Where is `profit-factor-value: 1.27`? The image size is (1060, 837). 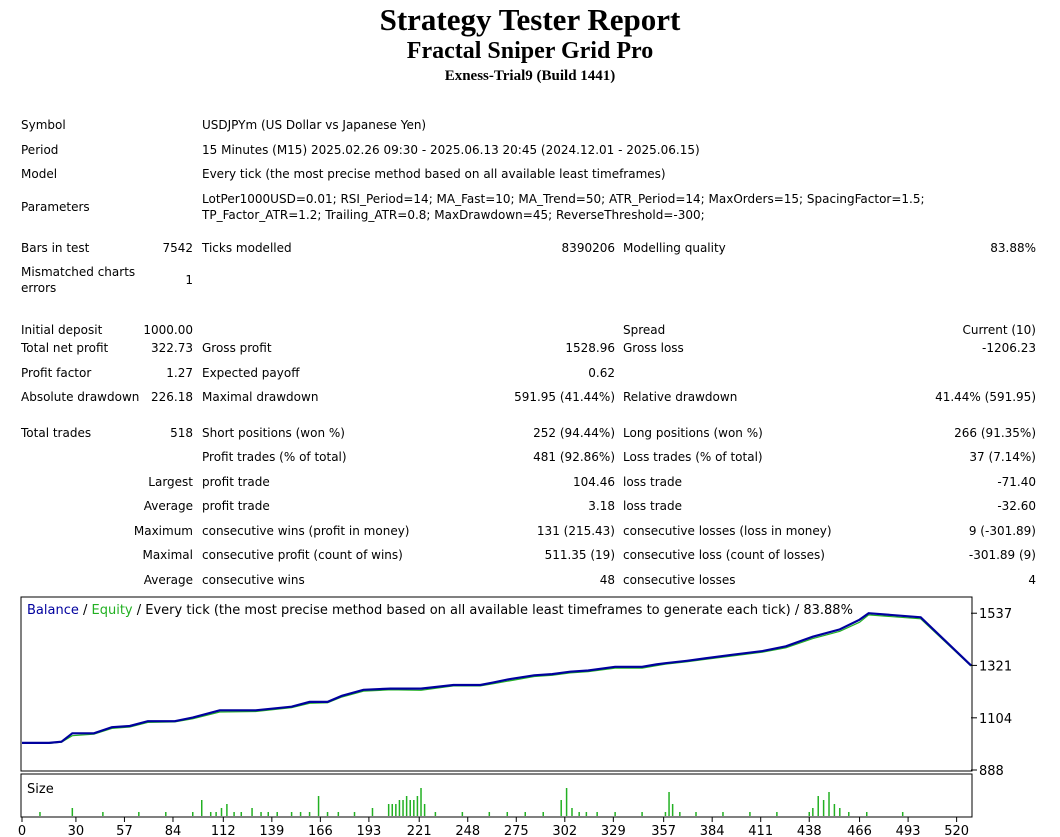 profit-factor-value: 1.27 is located at coordinates (179, 373).